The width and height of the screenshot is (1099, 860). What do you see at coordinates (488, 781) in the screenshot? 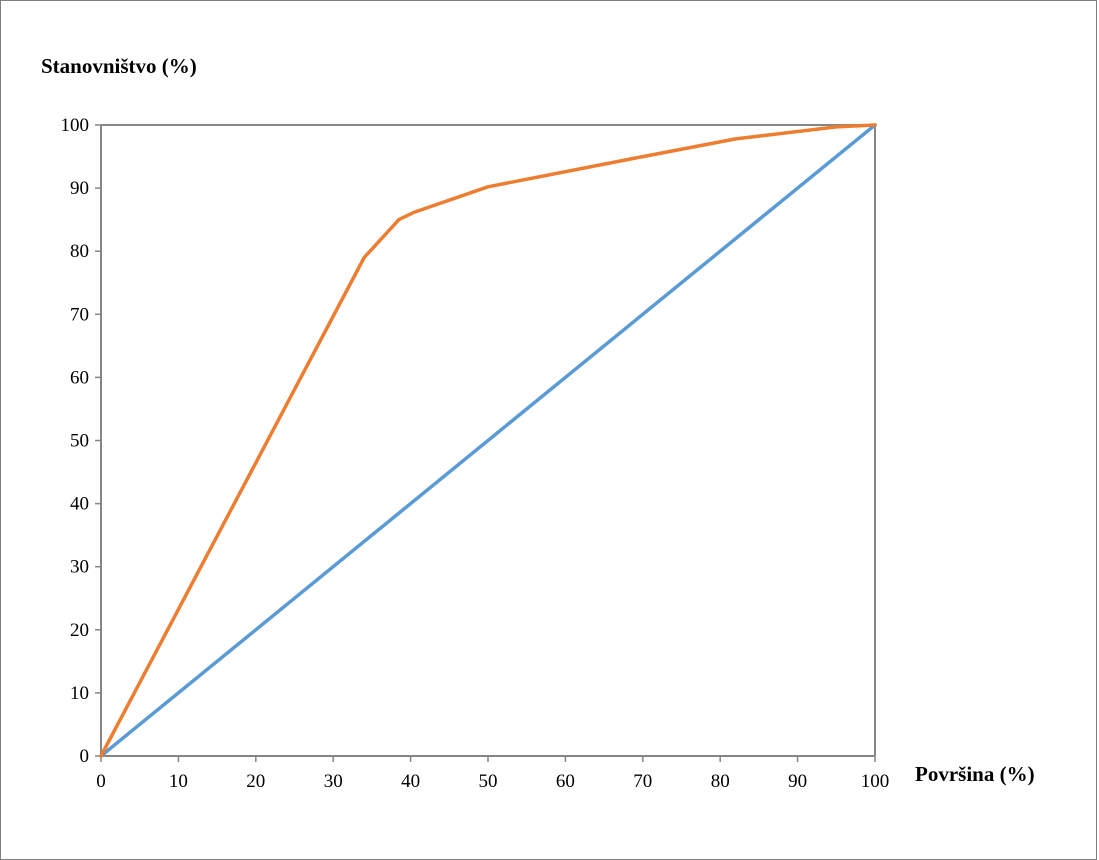
I see `x-tick-label: 50` at bounding box center [488, 781].